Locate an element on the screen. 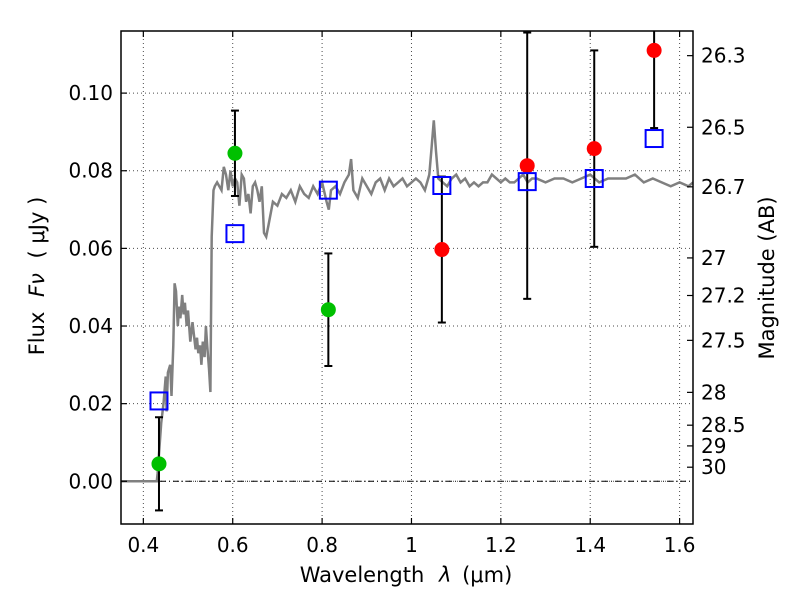  x-tick-label: 0.8 is located at coordinates (322, 545).